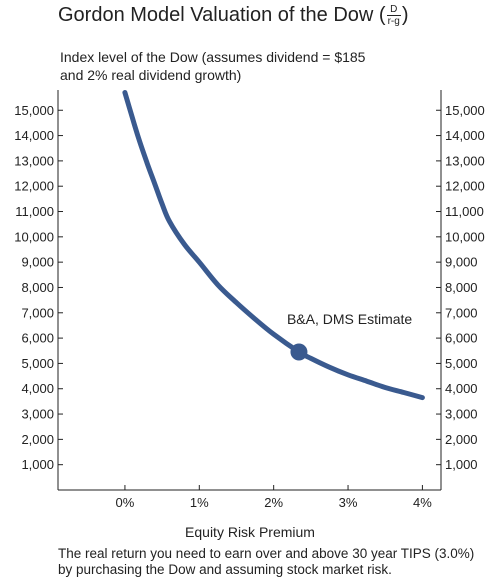 This screenshot has width=500, height=581. What do you see at coordinates (250, 532) in the screenshot?
I see `x-axis-label: Equity Risk Premium` at bounding box center [250, 532].